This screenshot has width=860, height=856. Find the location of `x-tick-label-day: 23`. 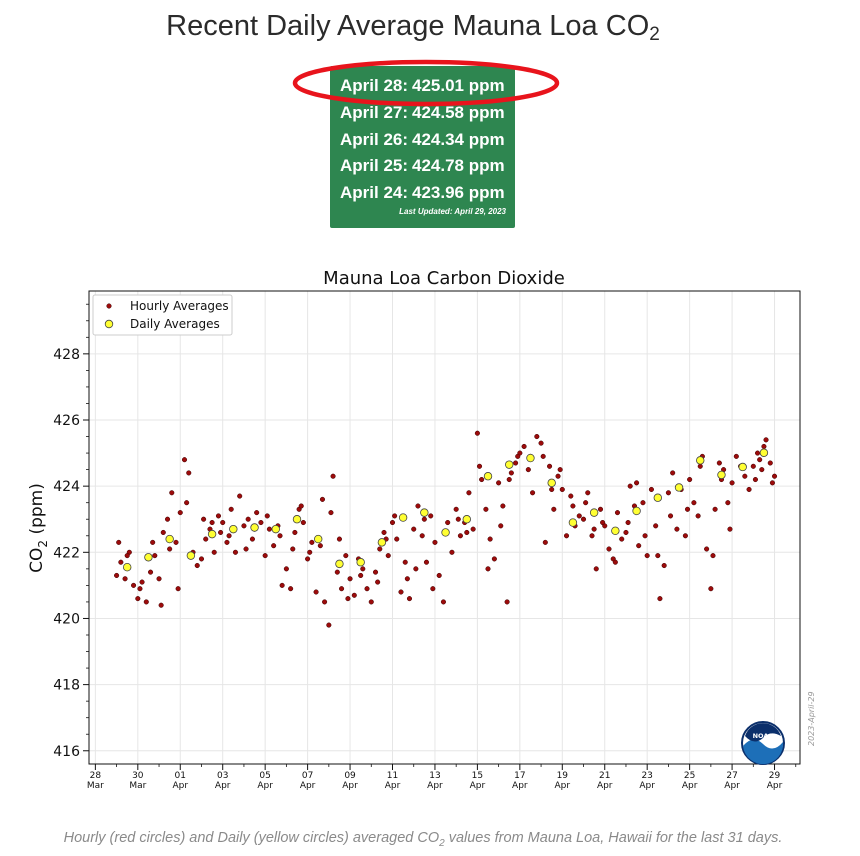

x-tick-label-day: 23 is located at coordinates (646, 776).